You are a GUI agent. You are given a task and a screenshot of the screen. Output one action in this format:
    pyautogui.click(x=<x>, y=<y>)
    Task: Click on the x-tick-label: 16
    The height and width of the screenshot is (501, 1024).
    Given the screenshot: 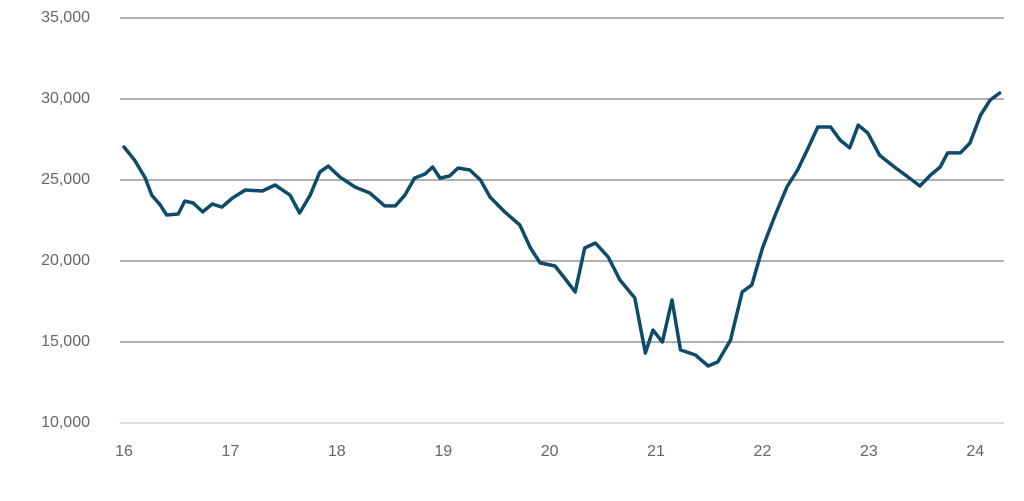 What is the action you would take?
    pyautogui.click(x=124, y=451)
    